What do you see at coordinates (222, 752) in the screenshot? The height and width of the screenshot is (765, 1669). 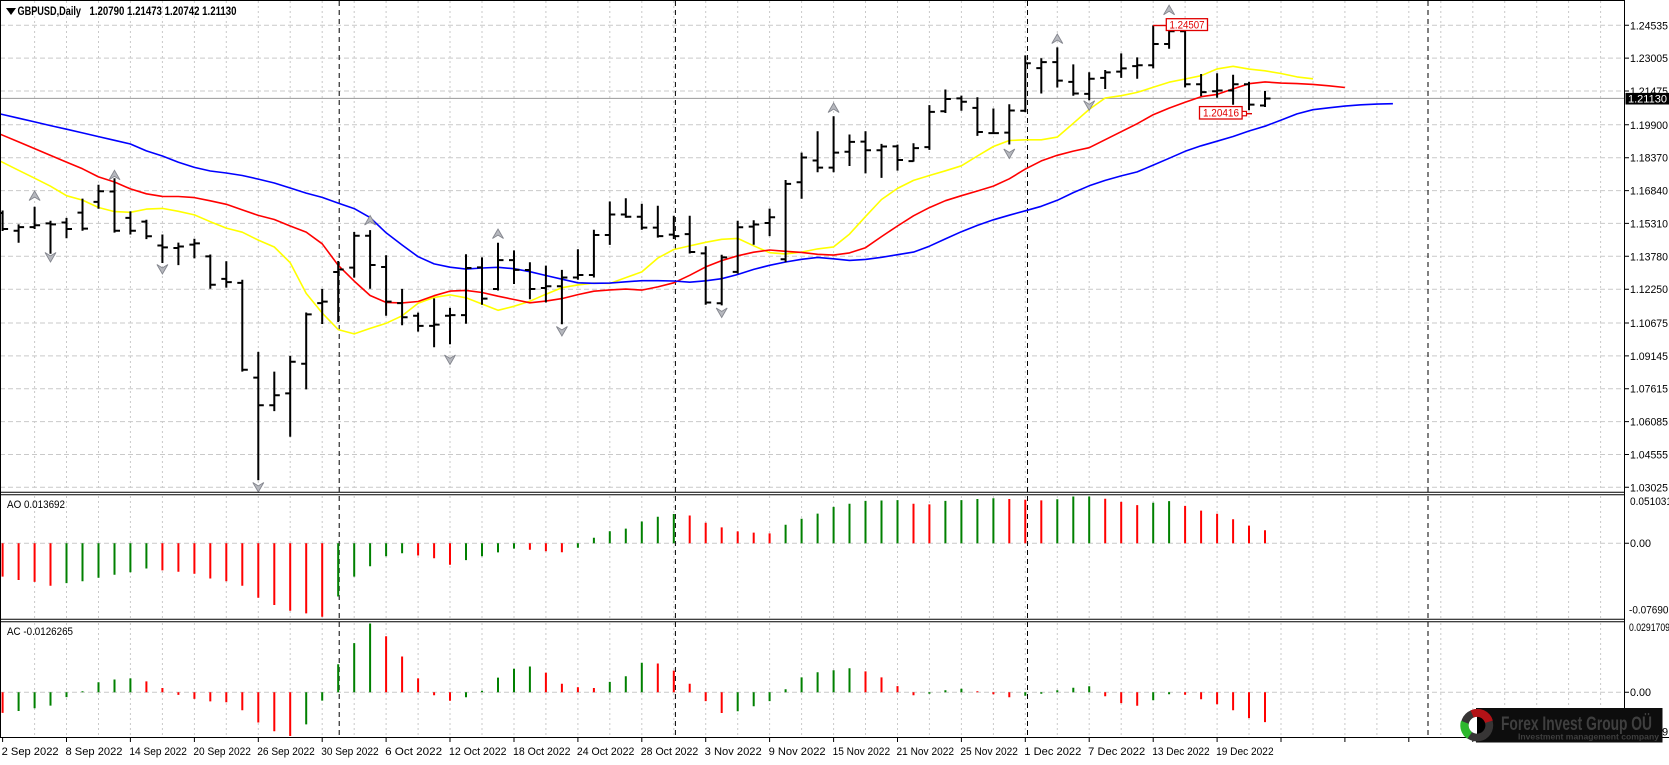 I see `svg-text: 20 Sep 2022` at bounding box center [222, 752].